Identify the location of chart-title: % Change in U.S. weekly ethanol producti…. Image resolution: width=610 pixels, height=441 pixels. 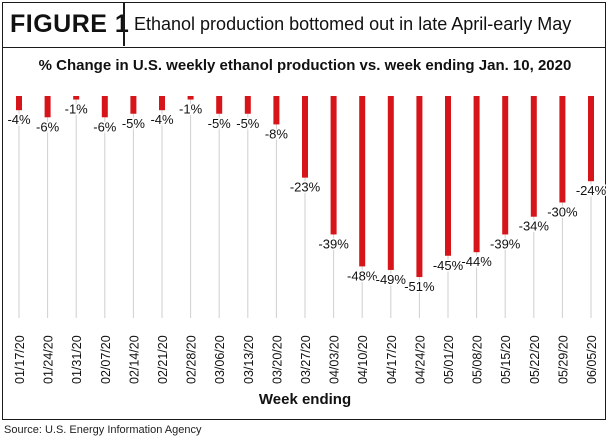
(305, 65).